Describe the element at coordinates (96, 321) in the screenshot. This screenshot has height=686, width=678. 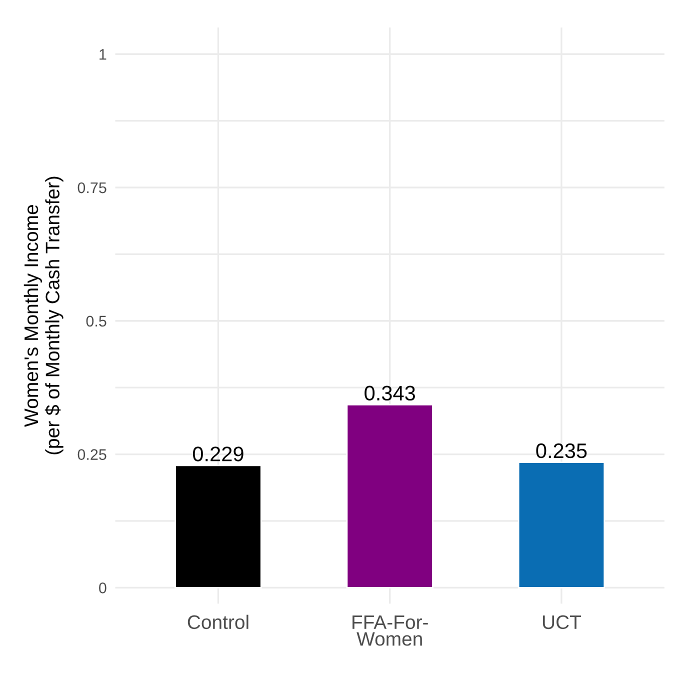
I see `y-tick-label: 0.5` at that location.